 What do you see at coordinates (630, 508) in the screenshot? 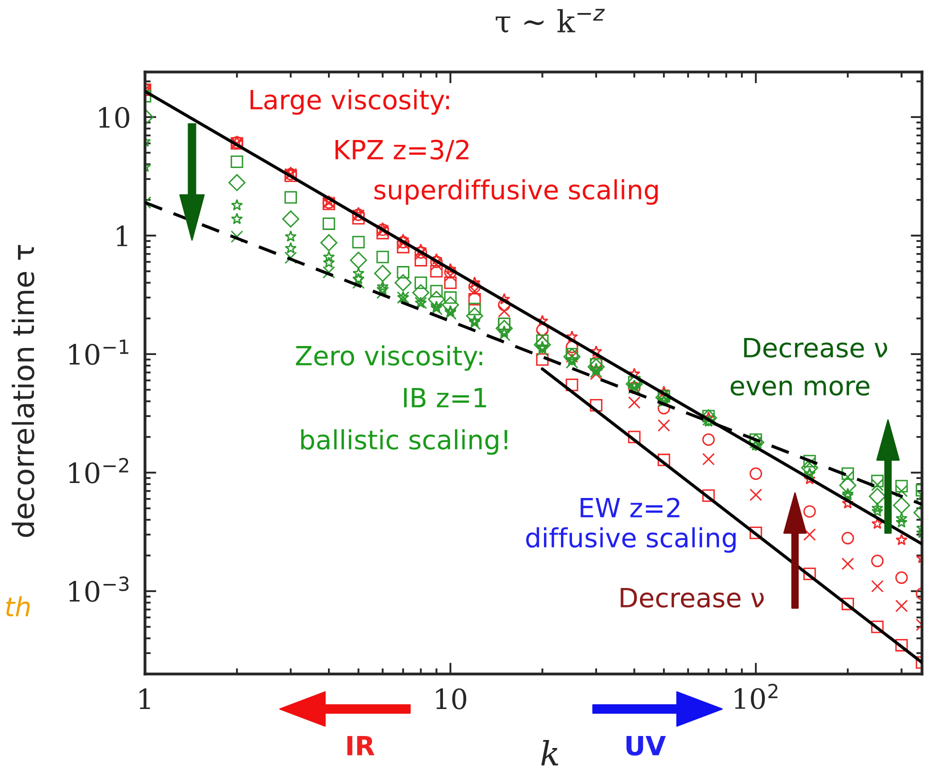
I see `annotation: EW z=2` at bounding box center [630, 508].